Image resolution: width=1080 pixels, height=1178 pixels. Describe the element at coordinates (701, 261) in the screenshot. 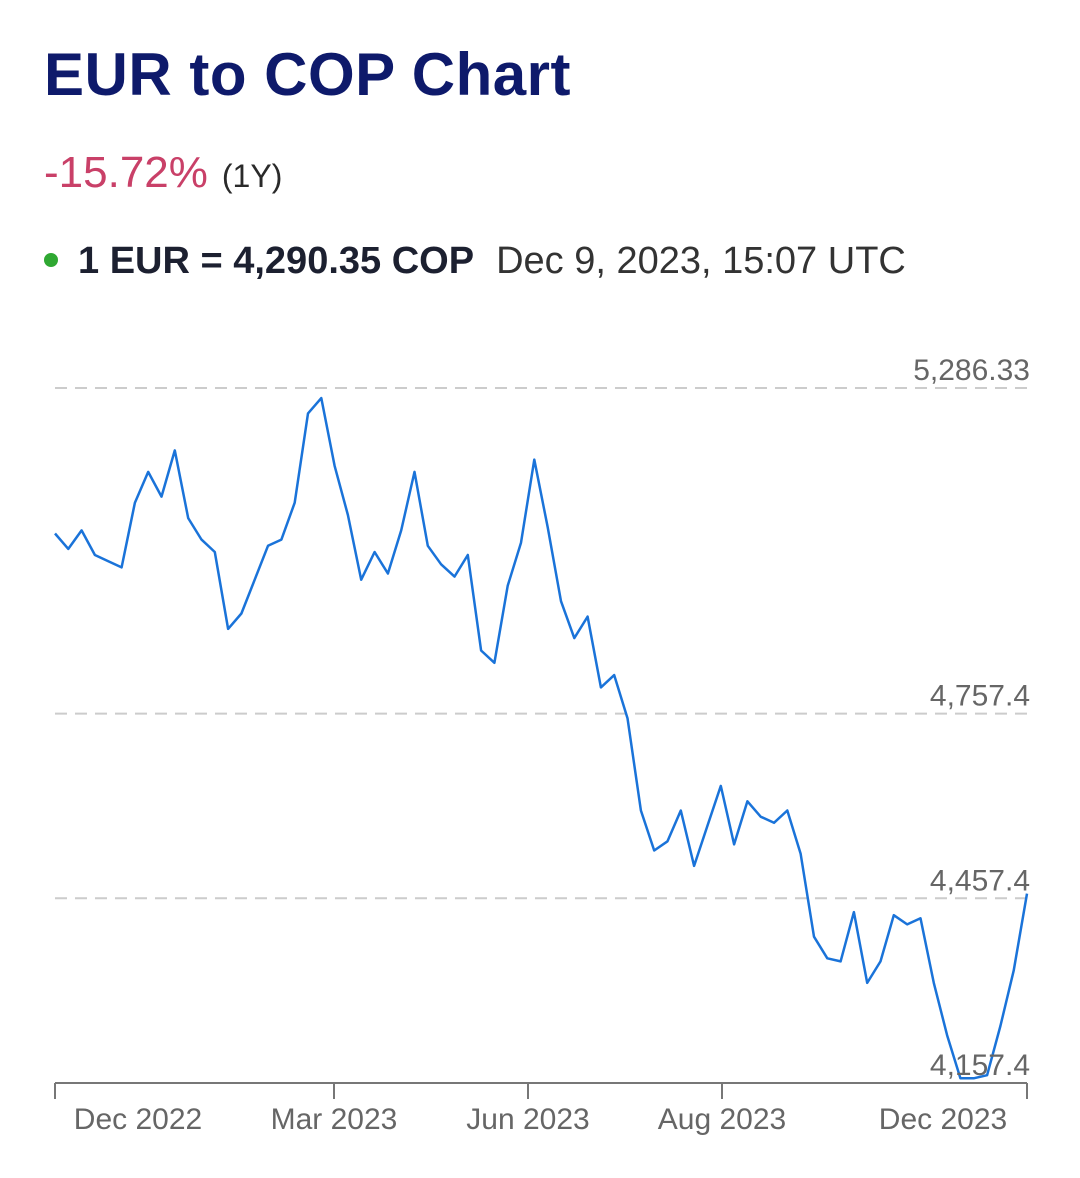

I see `rate-timestamp: Dec 9, 2023, 15:07 UTC` at that location.